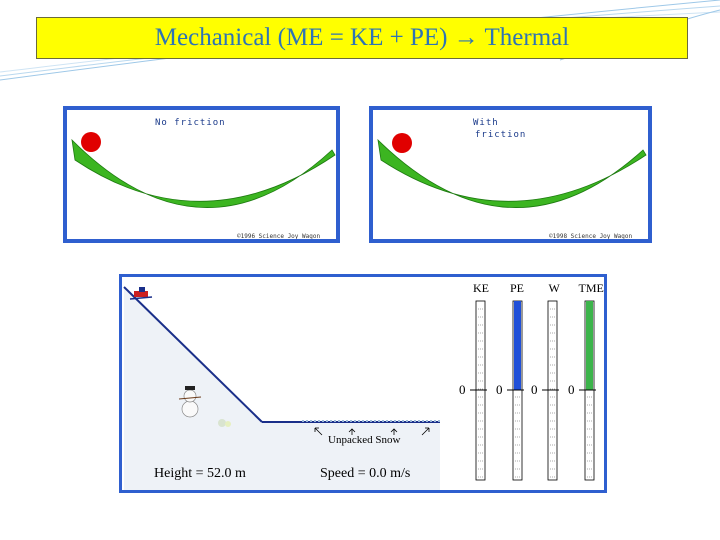 This screenshot has height=540, width=720. Describe the element at coordinates (481, 288) in the screenshot. I see `bar-label-ke: KE` at that location.